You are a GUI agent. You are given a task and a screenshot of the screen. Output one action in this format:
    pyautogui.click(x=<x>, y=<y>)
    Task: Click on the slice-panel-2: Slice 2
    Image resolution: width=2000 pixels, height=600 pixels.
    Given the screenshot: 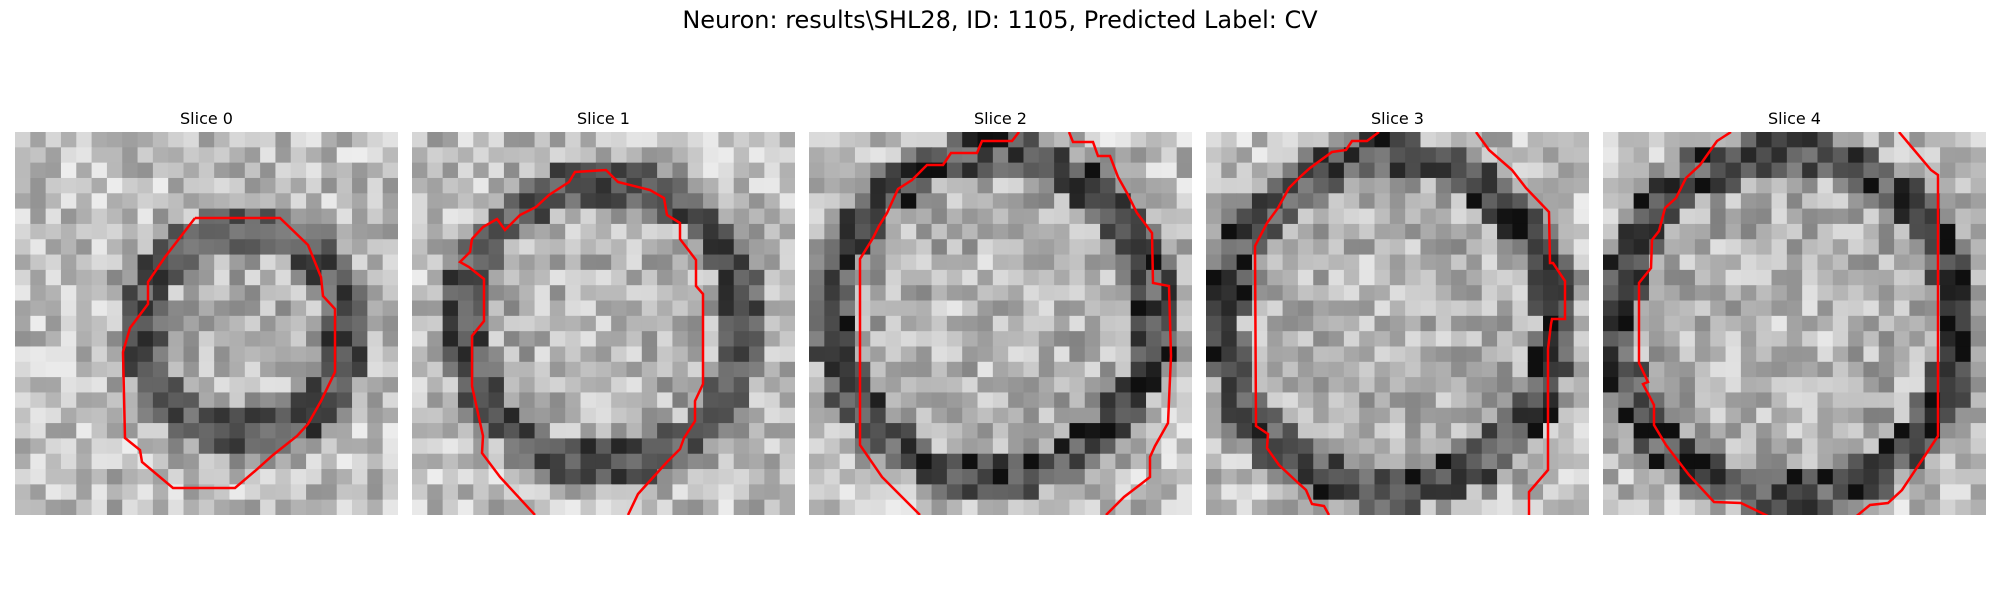 What is the action you would take?
    pyautogui.click(x=1000, y=311)
    